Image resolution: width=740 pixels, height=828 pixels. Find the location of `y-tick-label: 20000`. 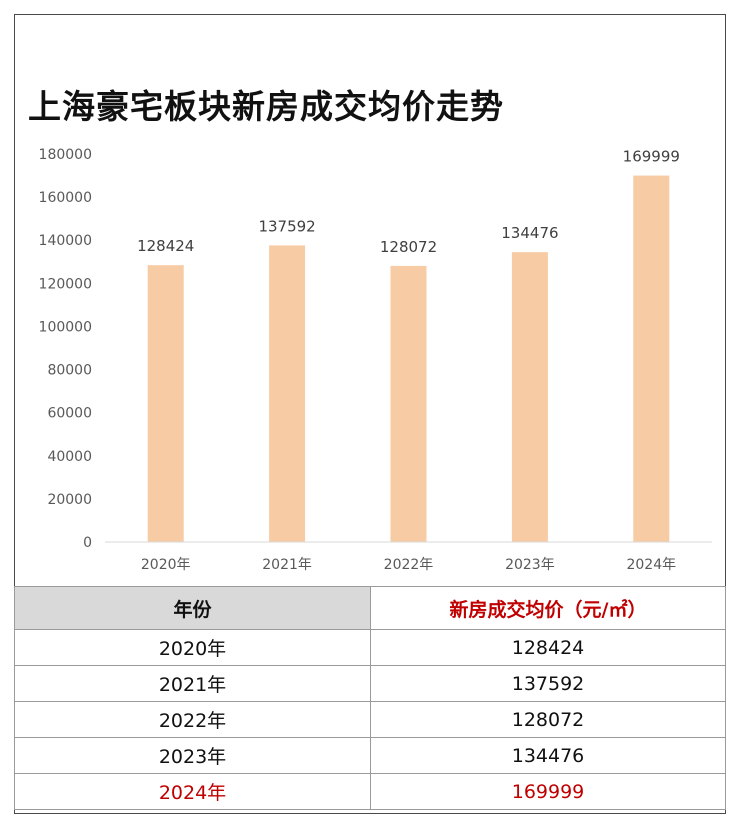

y-tick-label: 20000 is located at coordinates (69, 500).